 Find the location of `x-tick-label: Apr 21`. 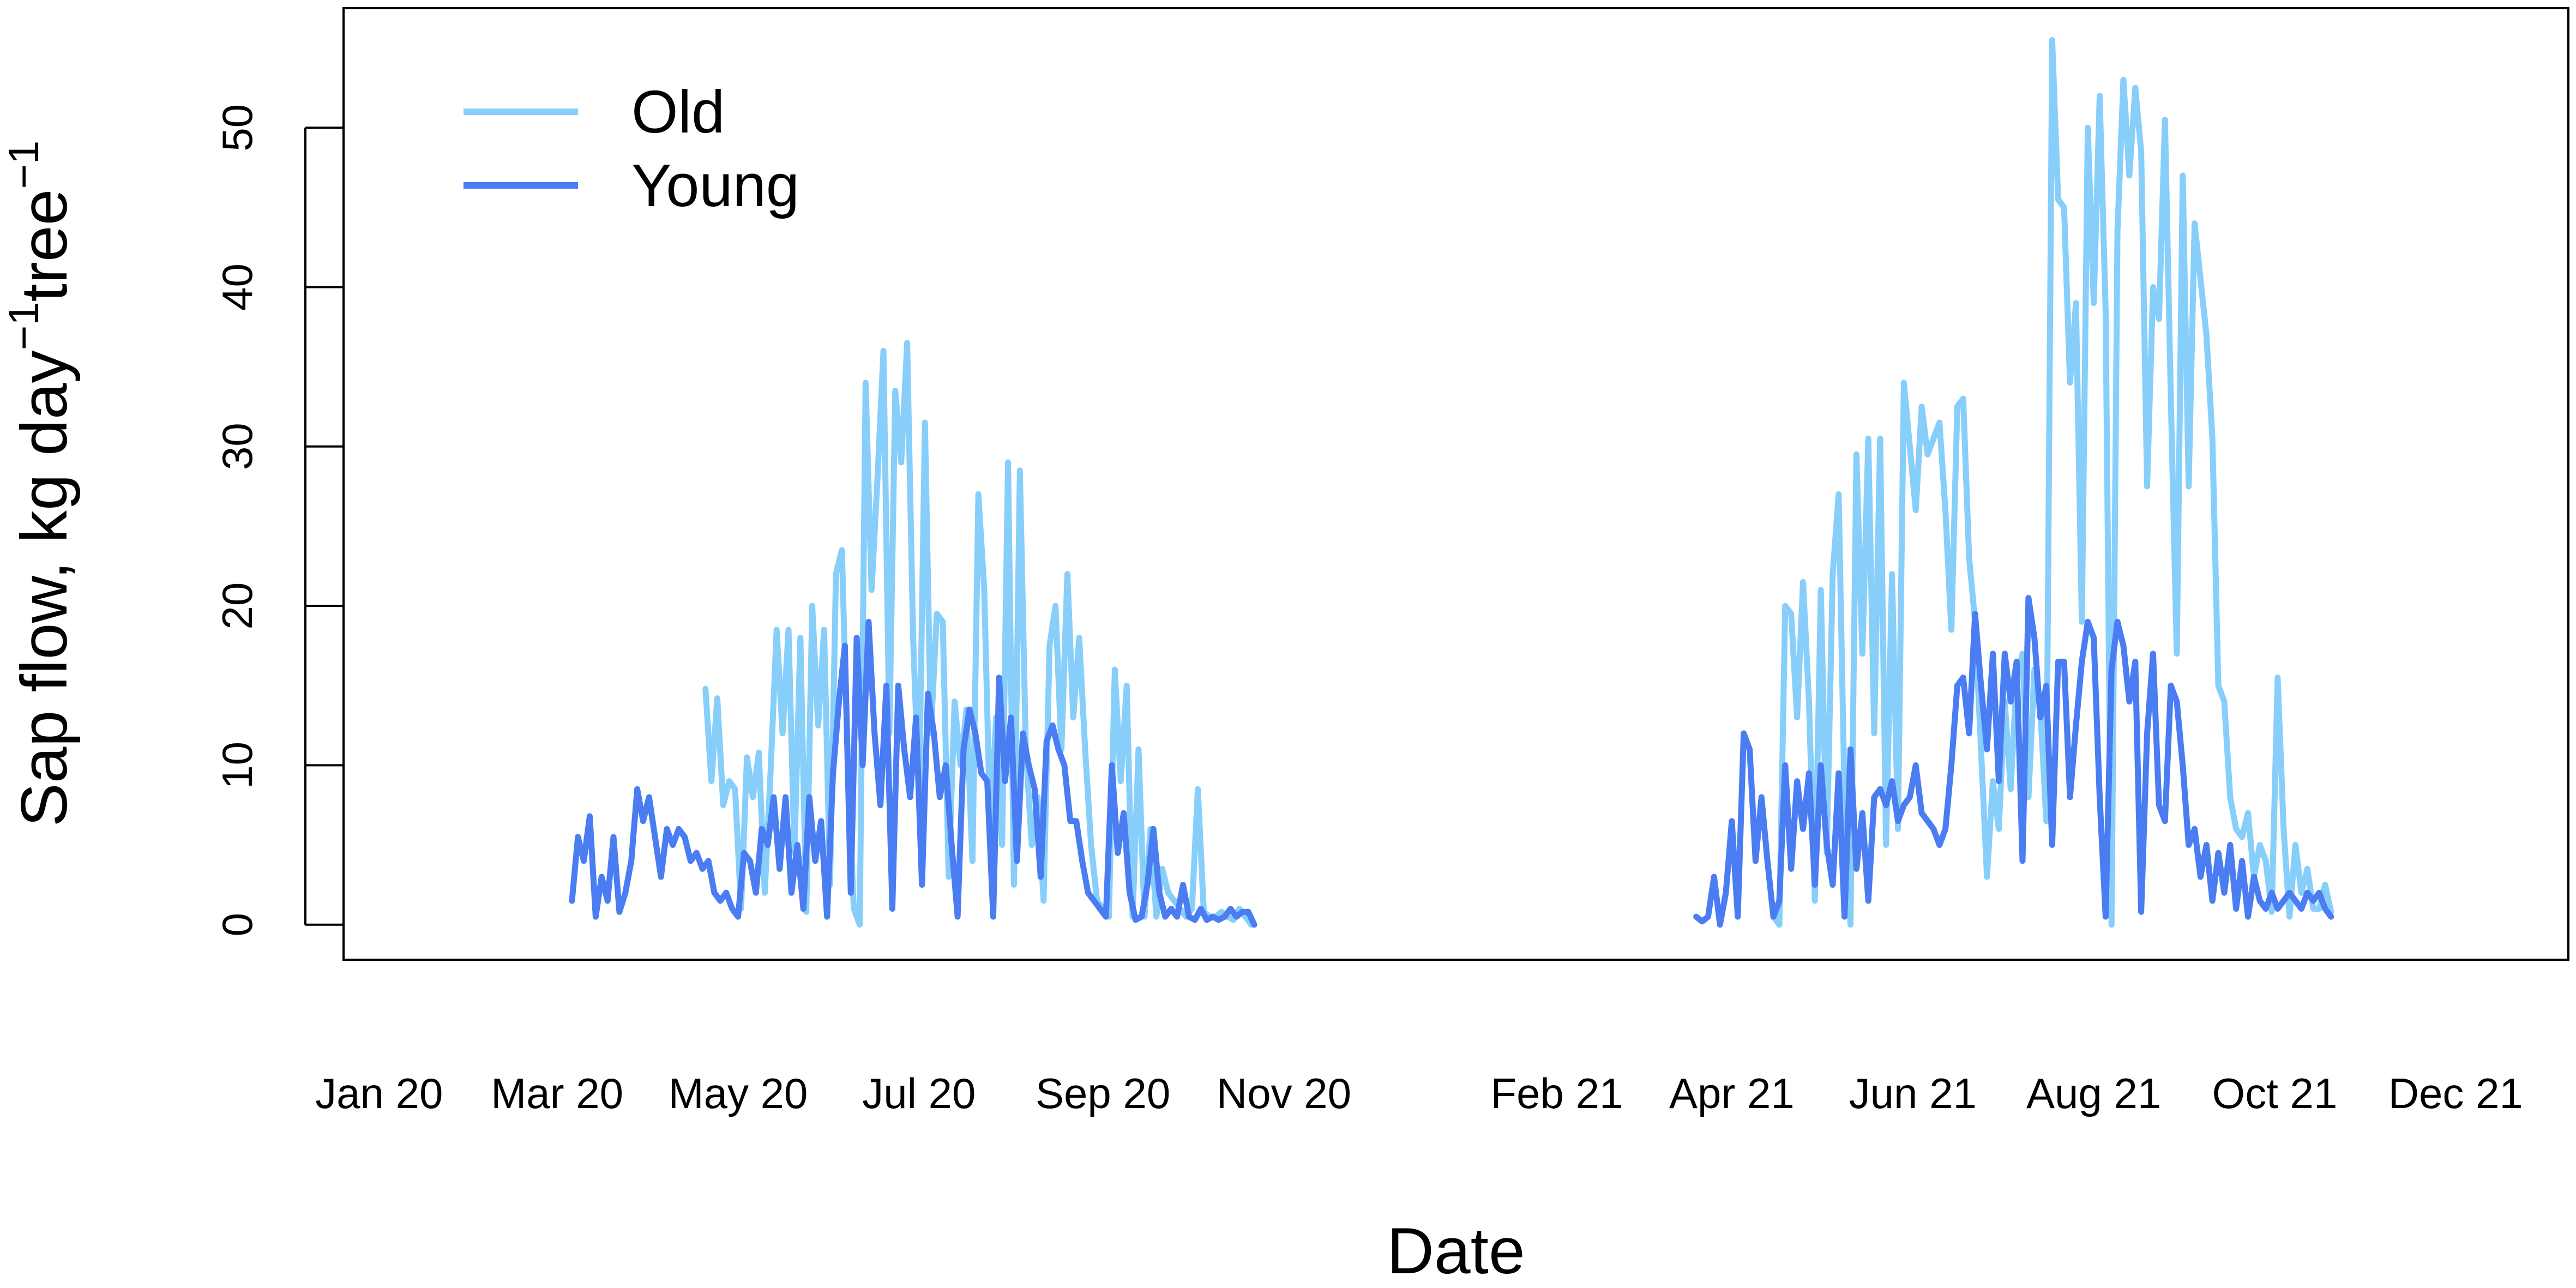

x-tick-label: Apr 21 is located at coordinates (1732, 1093).